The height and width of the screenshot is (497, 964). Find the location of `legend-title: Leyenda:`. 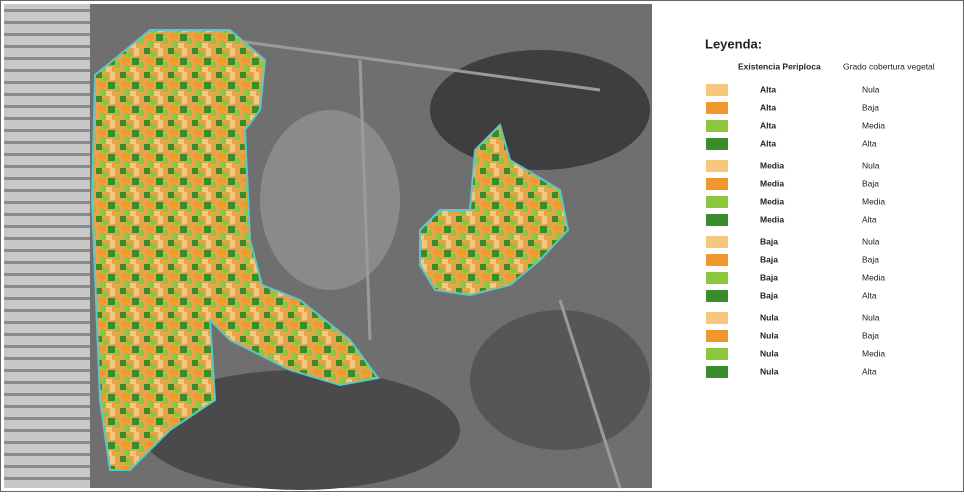

legend-title: Leyenda: is located at coordinates (733, 43).